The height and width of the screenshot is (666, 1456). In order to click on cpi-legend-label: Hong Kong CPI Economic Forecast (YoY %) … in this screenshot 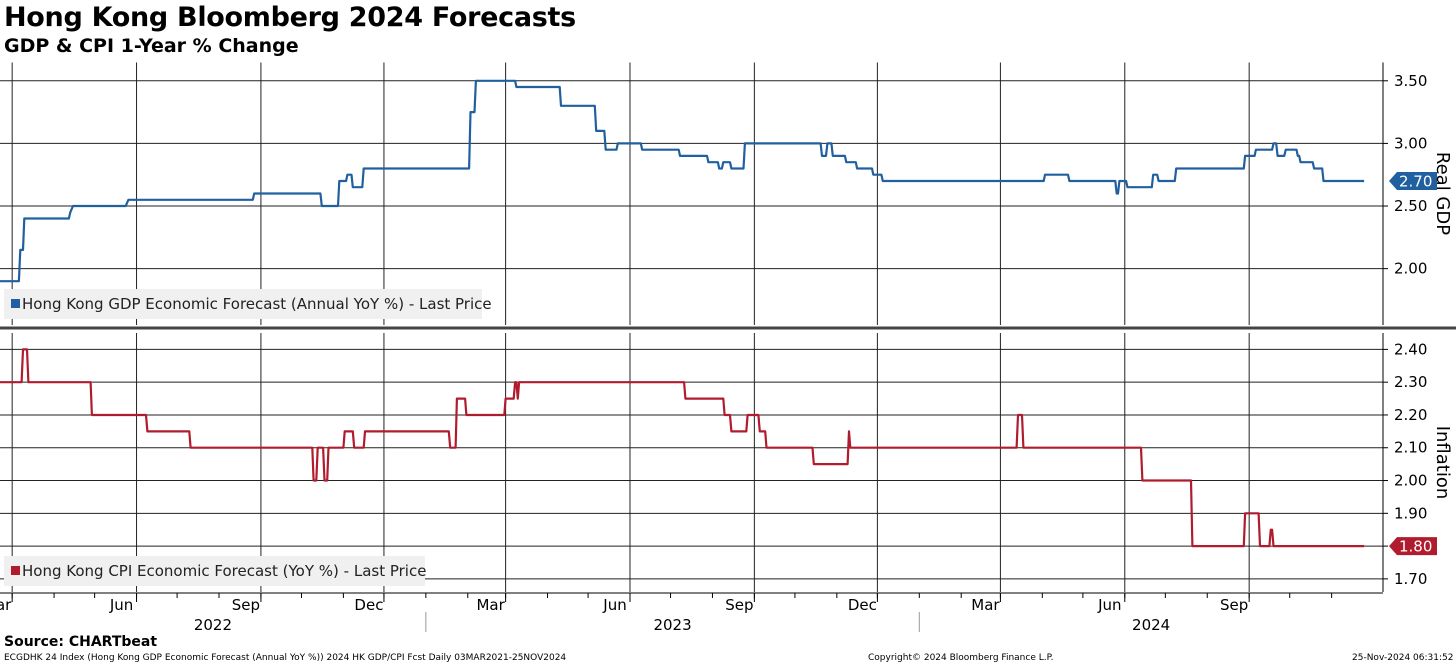, I will do `click(224, 571)`.